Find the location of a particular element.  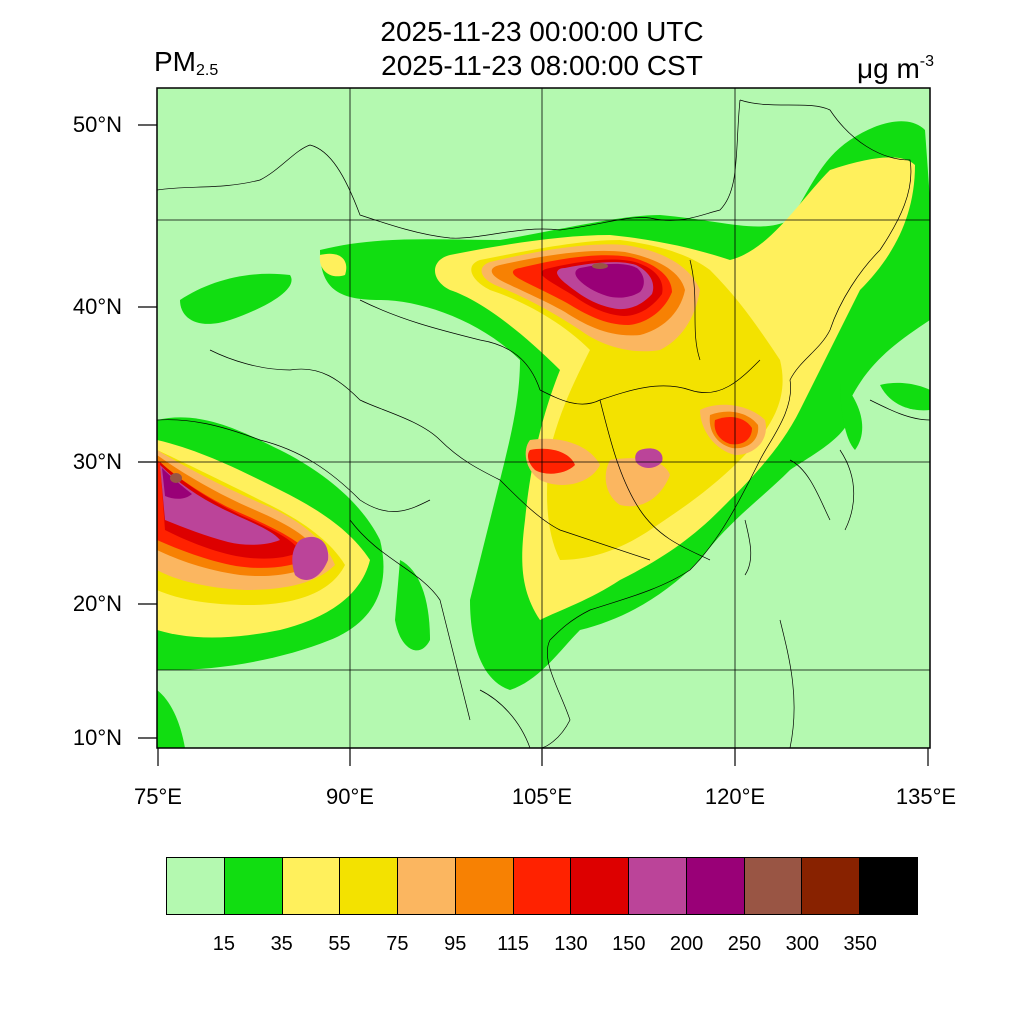

lon-label-120e: 120°E is located at coordinates (735, 796).